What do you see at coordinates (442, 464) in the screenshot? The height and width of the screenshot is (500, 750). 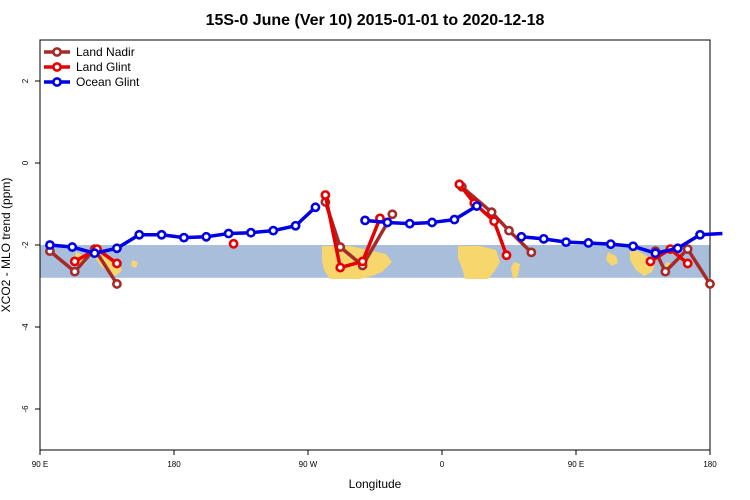 I see `x-tick-label: 0` at bounding box center [442, 464].